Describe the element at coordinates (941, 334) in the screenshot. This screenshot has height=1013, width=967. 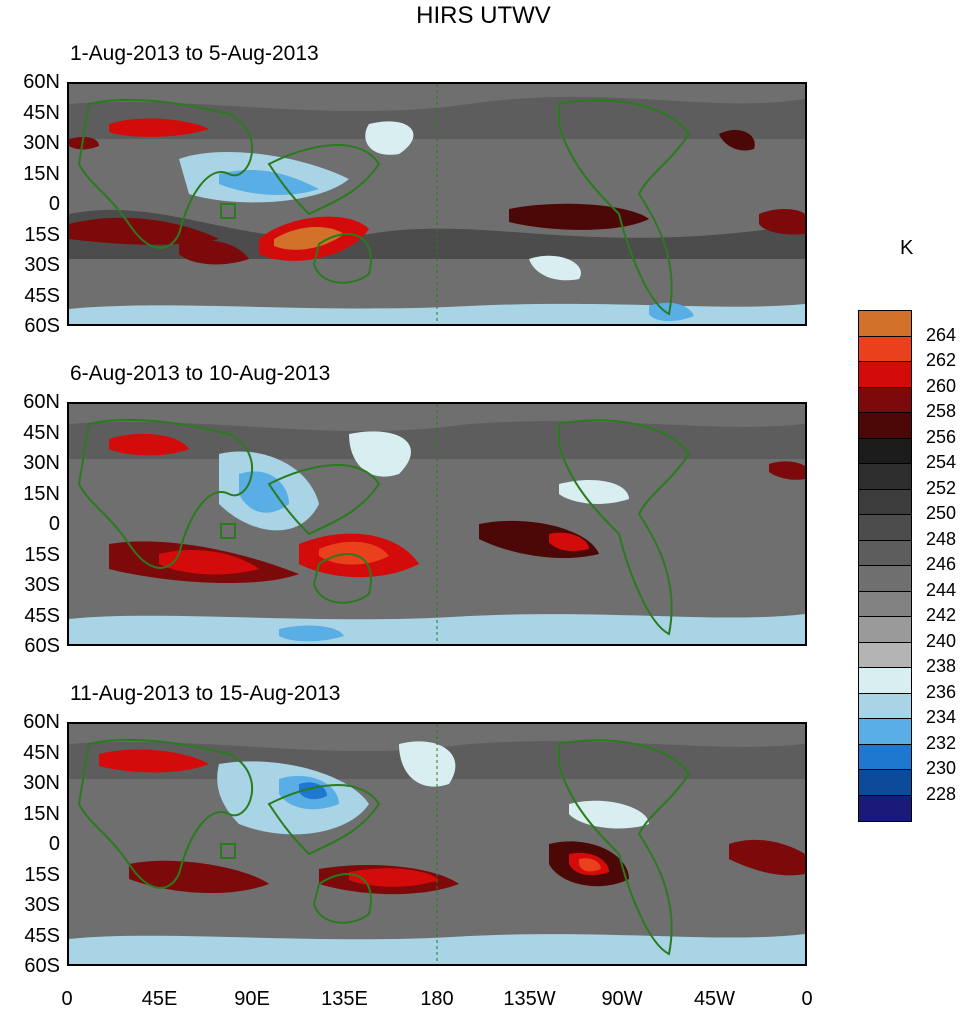
I see `colorbar-level-label: 264` at that location.